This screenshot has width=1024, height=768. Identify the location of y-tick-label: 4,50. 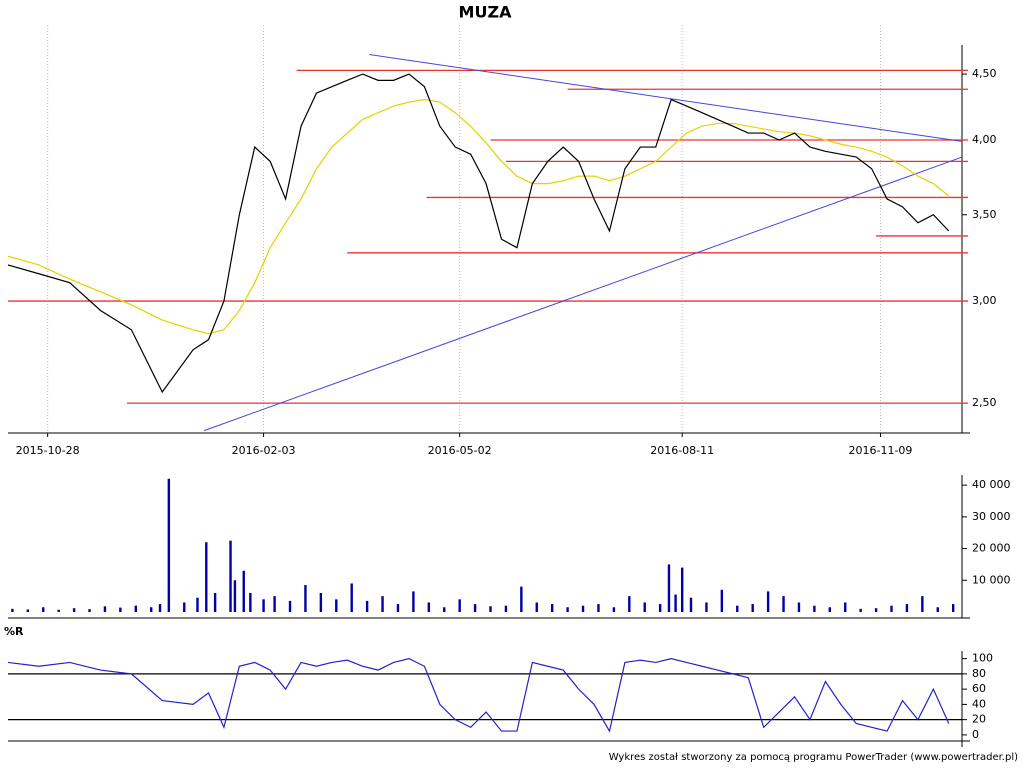
(984, 73).